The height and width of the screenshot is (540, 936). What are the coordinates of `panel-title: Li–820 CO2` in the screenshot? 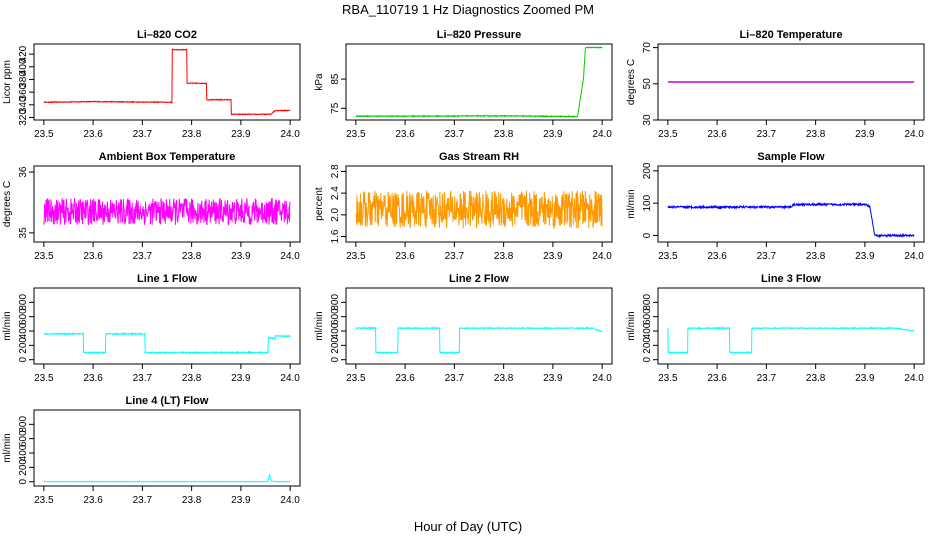 It's located at (167, 35).